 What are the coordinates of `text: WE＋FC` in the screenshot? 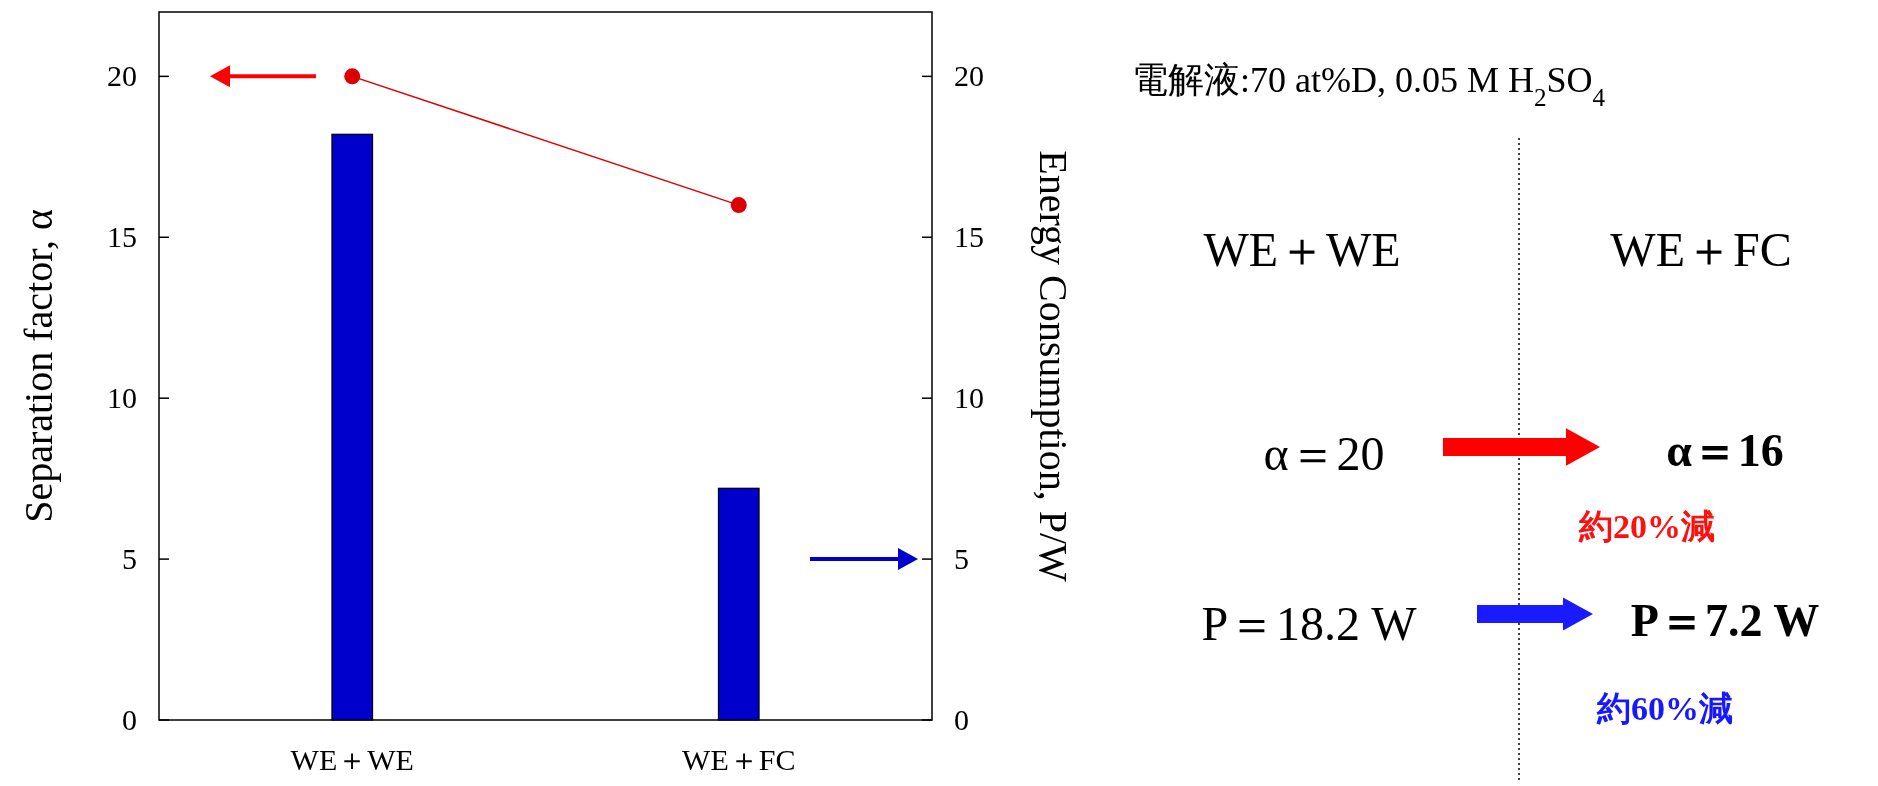 It's located at (1701, 249).